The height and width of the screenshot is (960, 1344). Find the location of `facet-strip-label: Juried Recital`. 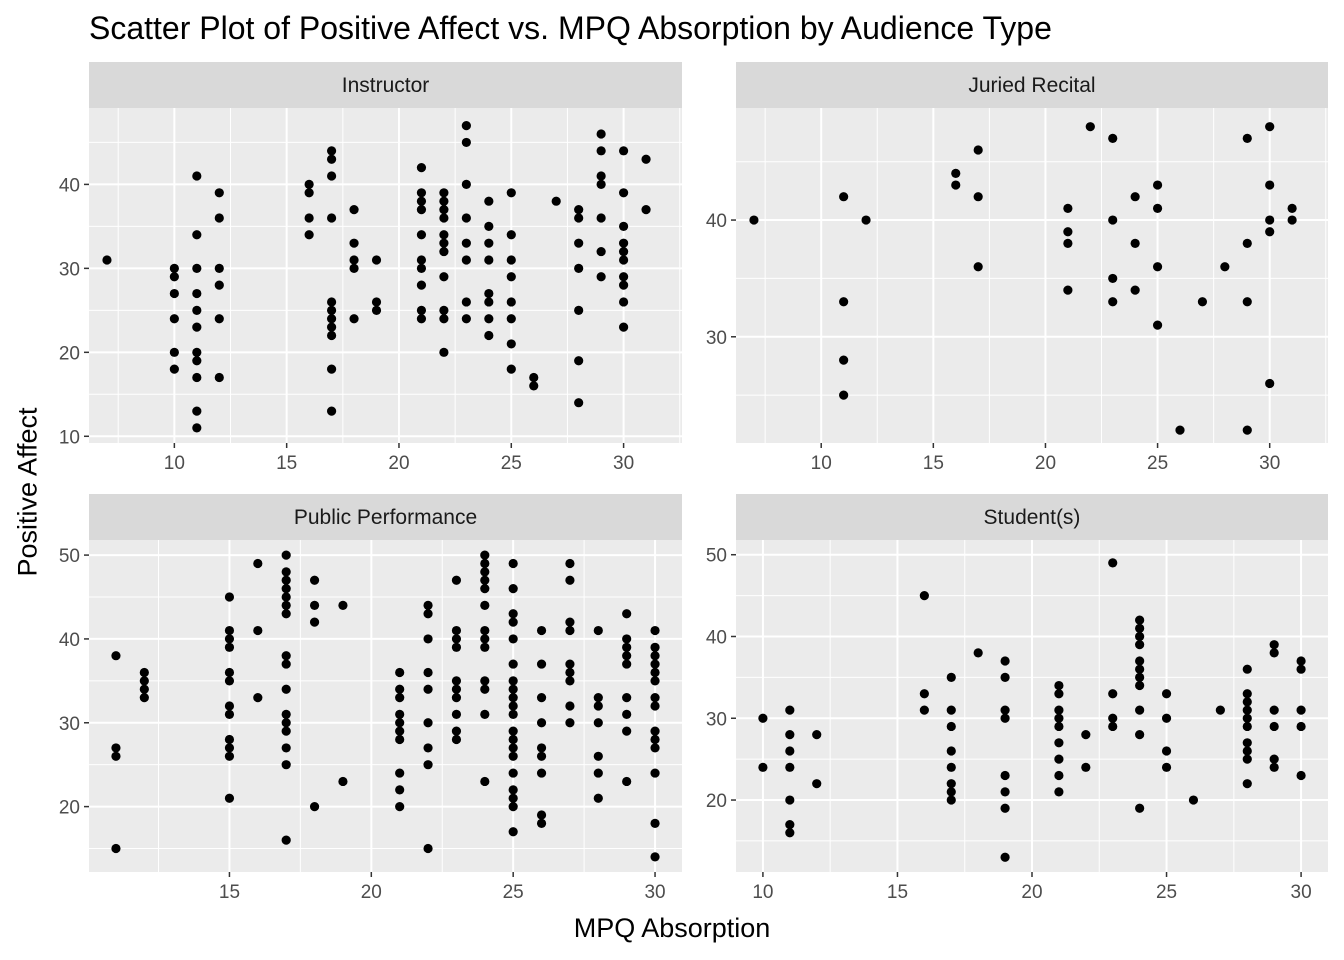

facet-strip-label: Juried Recital is located at coordinates (1031, 85).